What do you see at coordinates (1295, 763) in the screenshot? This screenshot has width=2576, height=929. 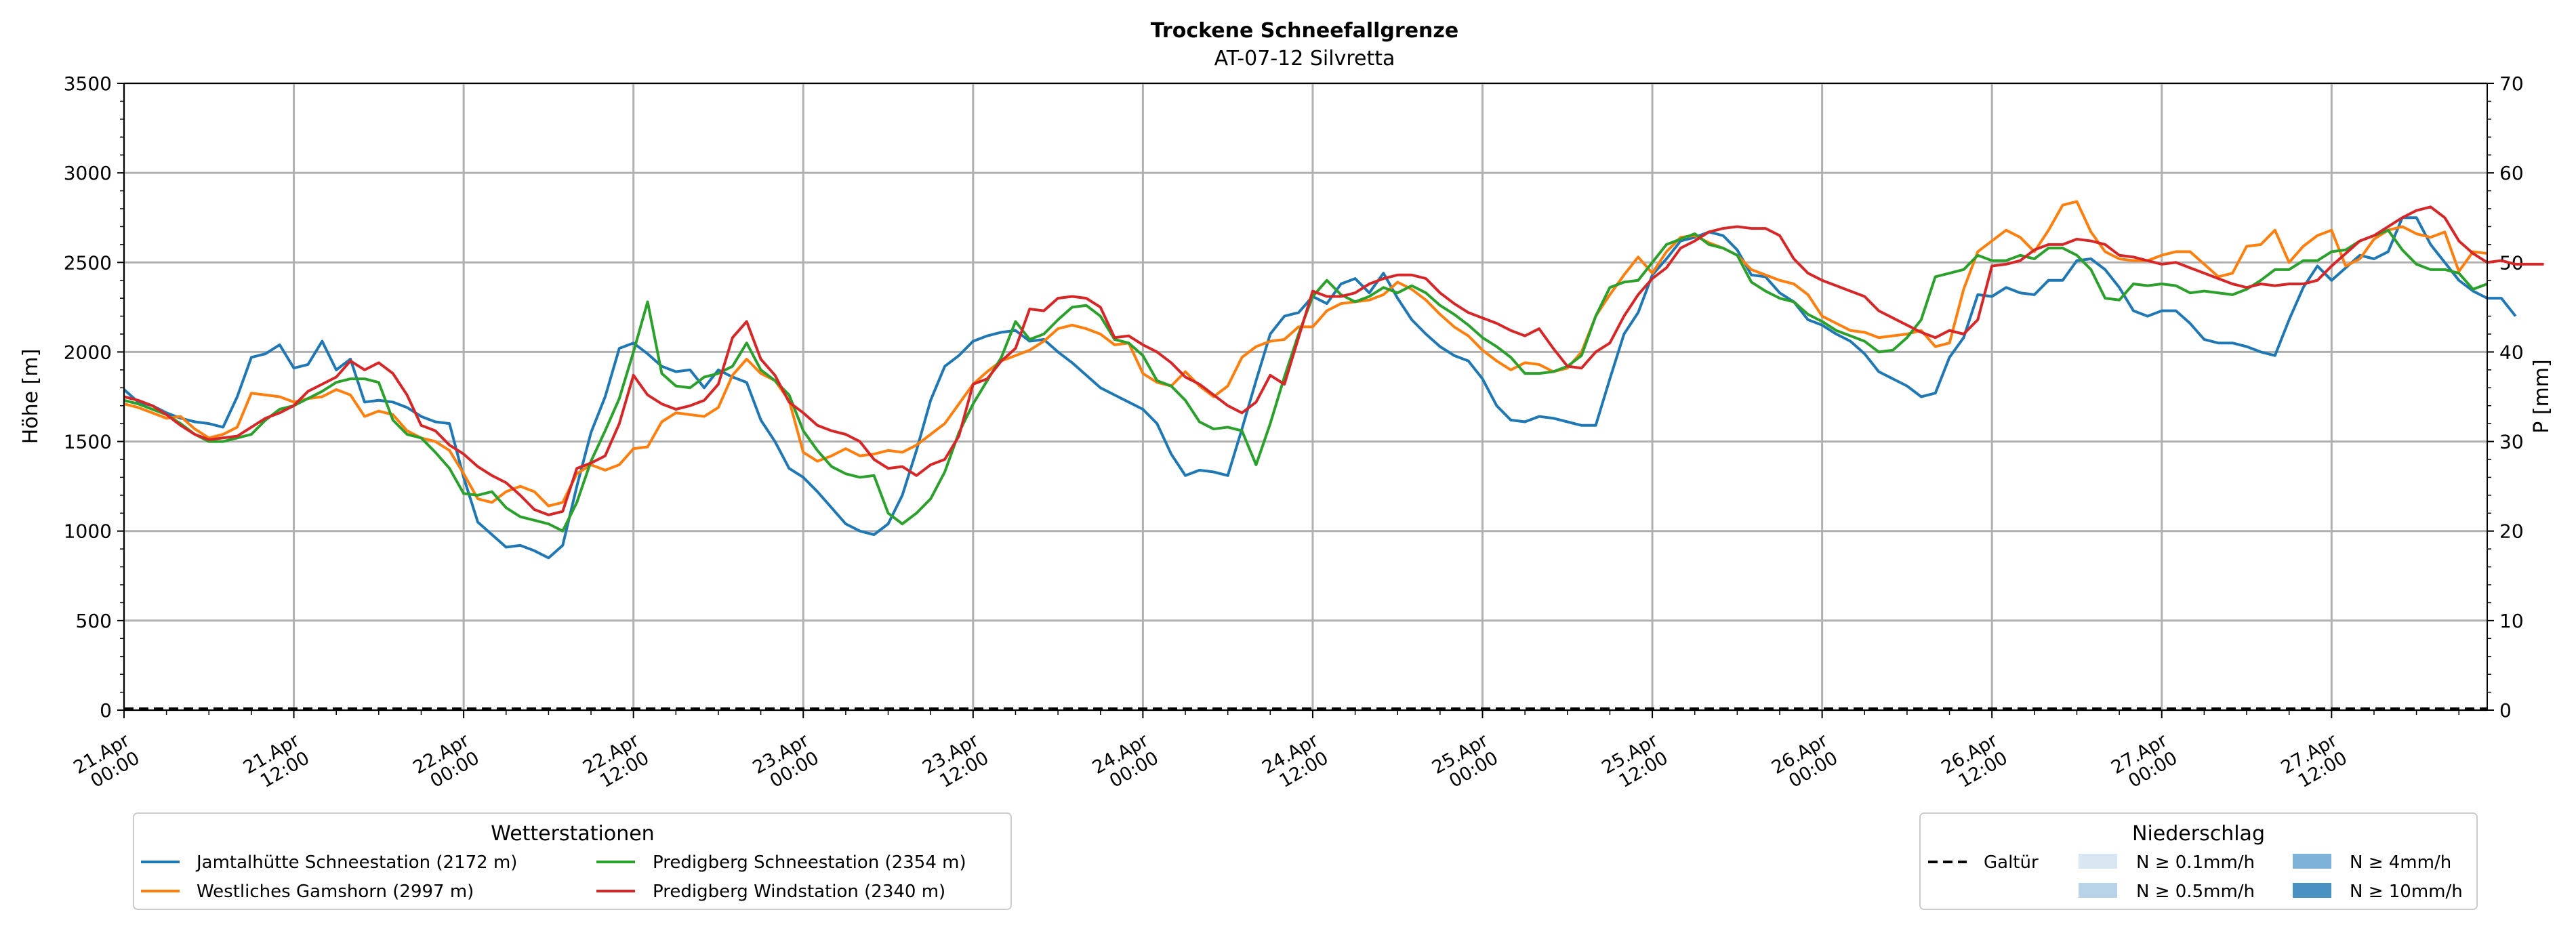 I see `x-tick-label: 24.Apr12:00` at bounding box center [1295, 763].